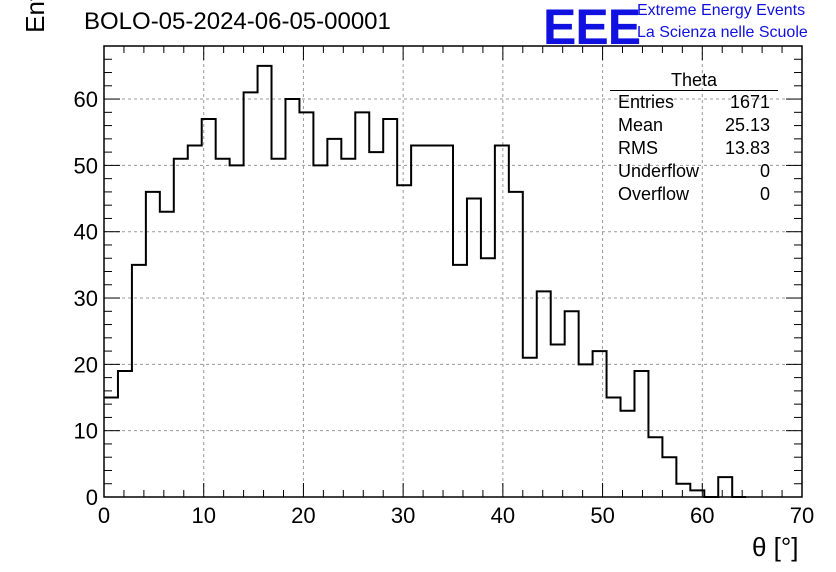 Image resolution: width=836 pixels, height=572 pixels. I want to click on x-tick-label: 30, so click(403, 515).